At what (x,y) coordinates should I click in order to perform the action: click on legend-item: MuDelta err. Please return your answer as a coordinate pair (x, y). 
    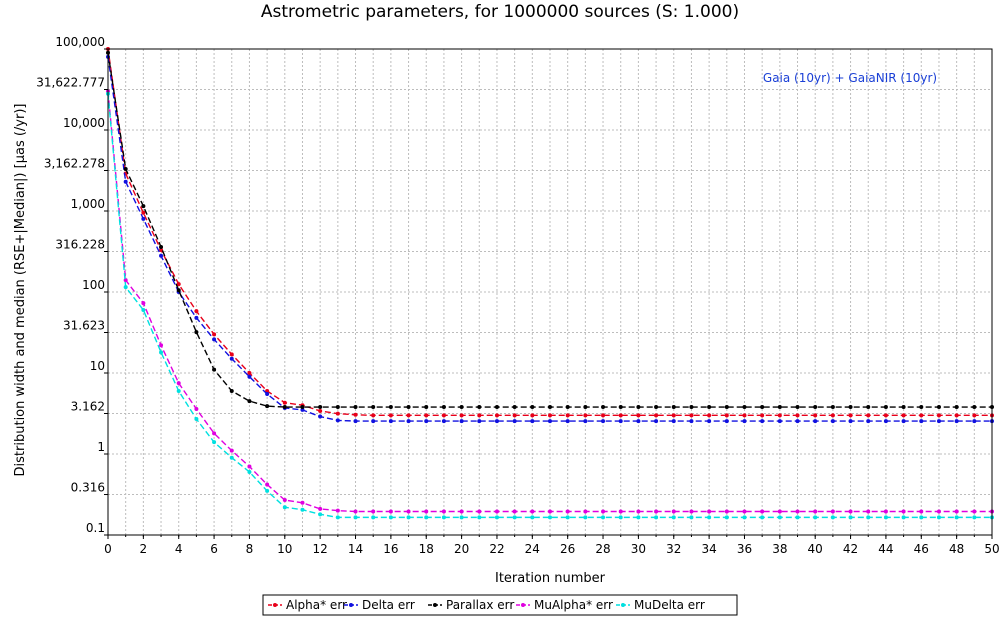
    Looking at the image, I should click on (660, 605).